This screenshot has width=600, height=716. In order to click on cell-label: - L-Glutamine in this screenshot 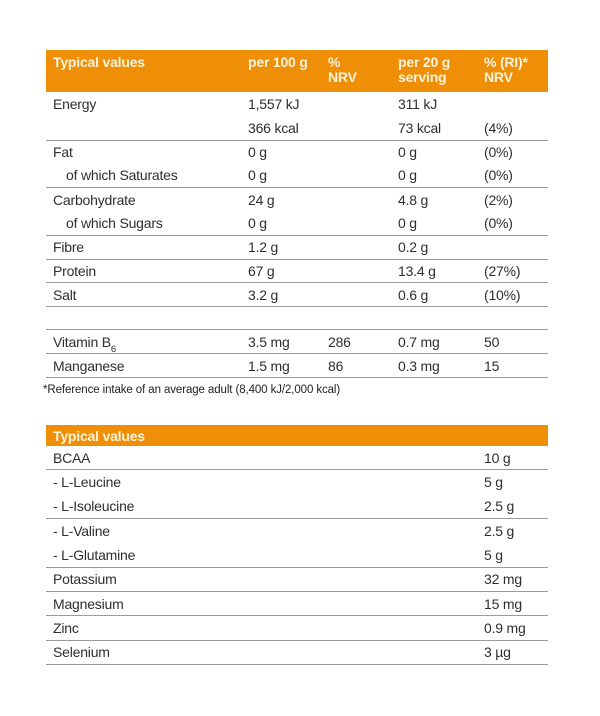, I will do `click(94, 554)`.